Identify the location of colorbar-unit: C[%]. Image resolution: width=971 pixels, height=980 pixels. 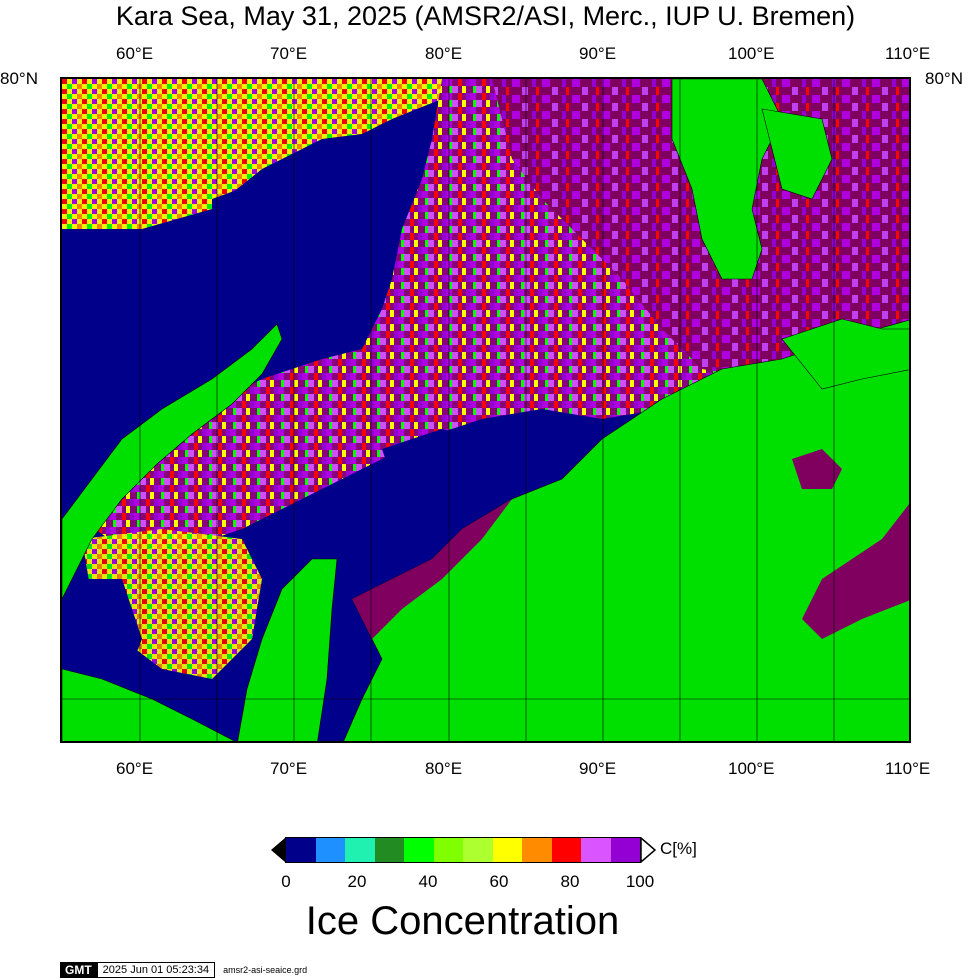
(678, 848).